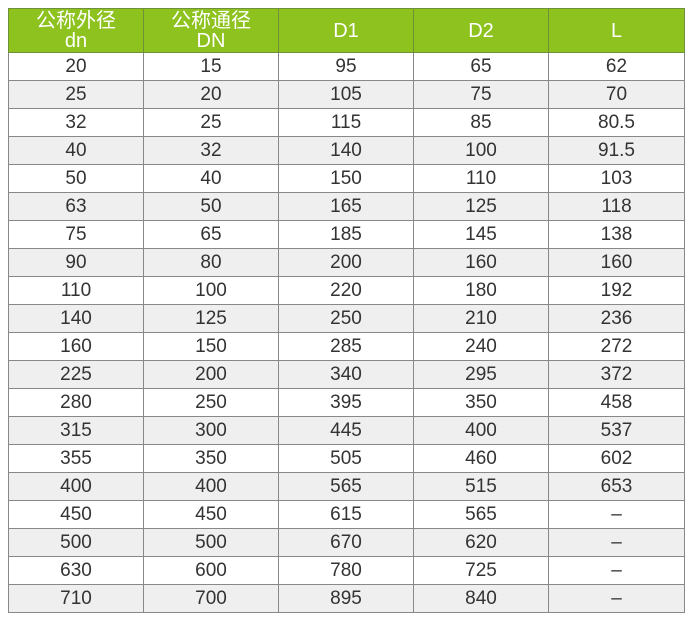  What do you see at coordinates (481, 290) in the screenshot?
I see `table-cell: 180` at bounding box center [481, 290].